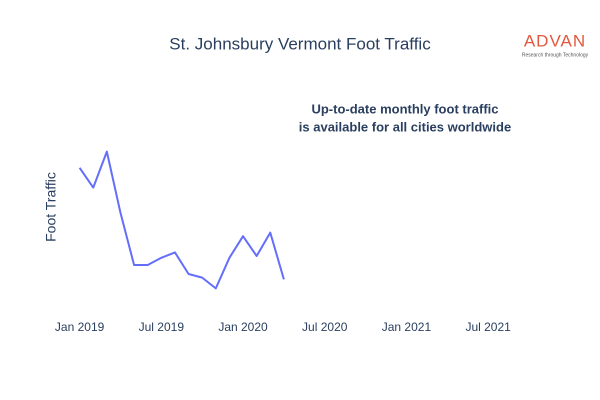 Image resolution: width=600 pixels, height=400 pixels. Describe the element at coordinates (325, 327) in the screenshot. I see `x-tick-label: Jul 2020` at that location.